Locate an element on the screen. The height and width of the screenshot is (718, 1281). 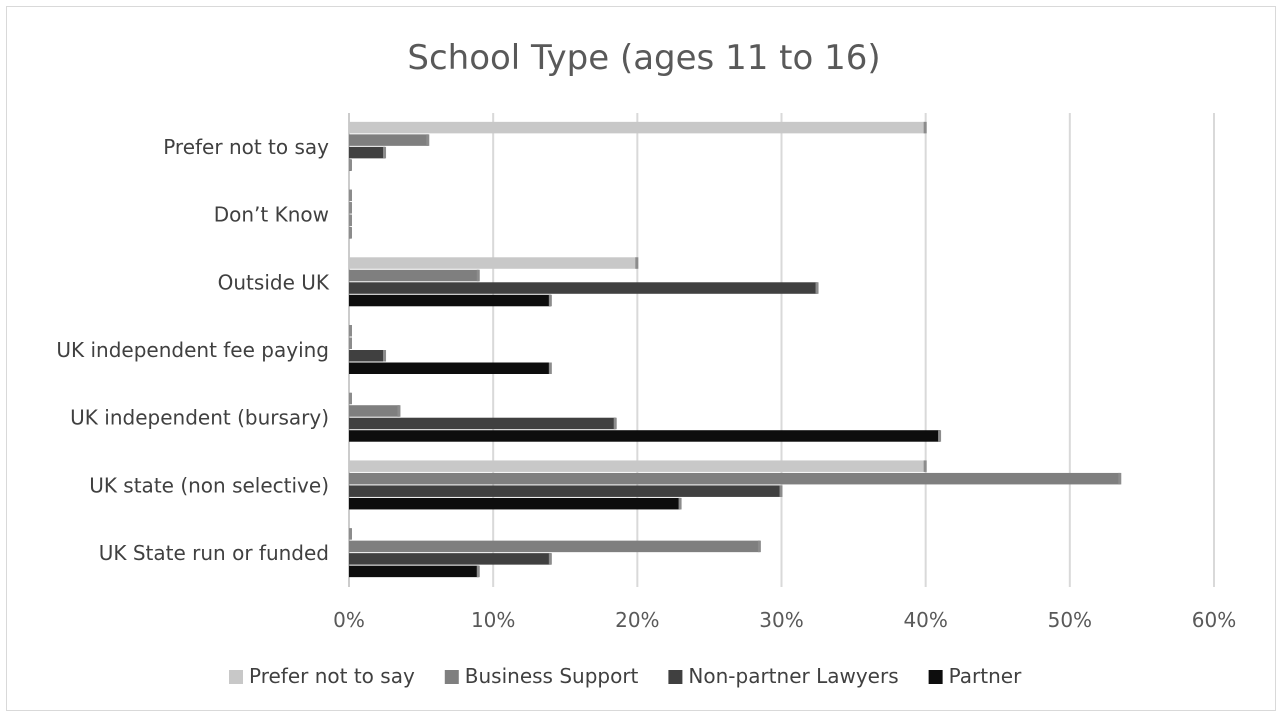
x-tick-label: 40% is located at coordinates (925, 620).